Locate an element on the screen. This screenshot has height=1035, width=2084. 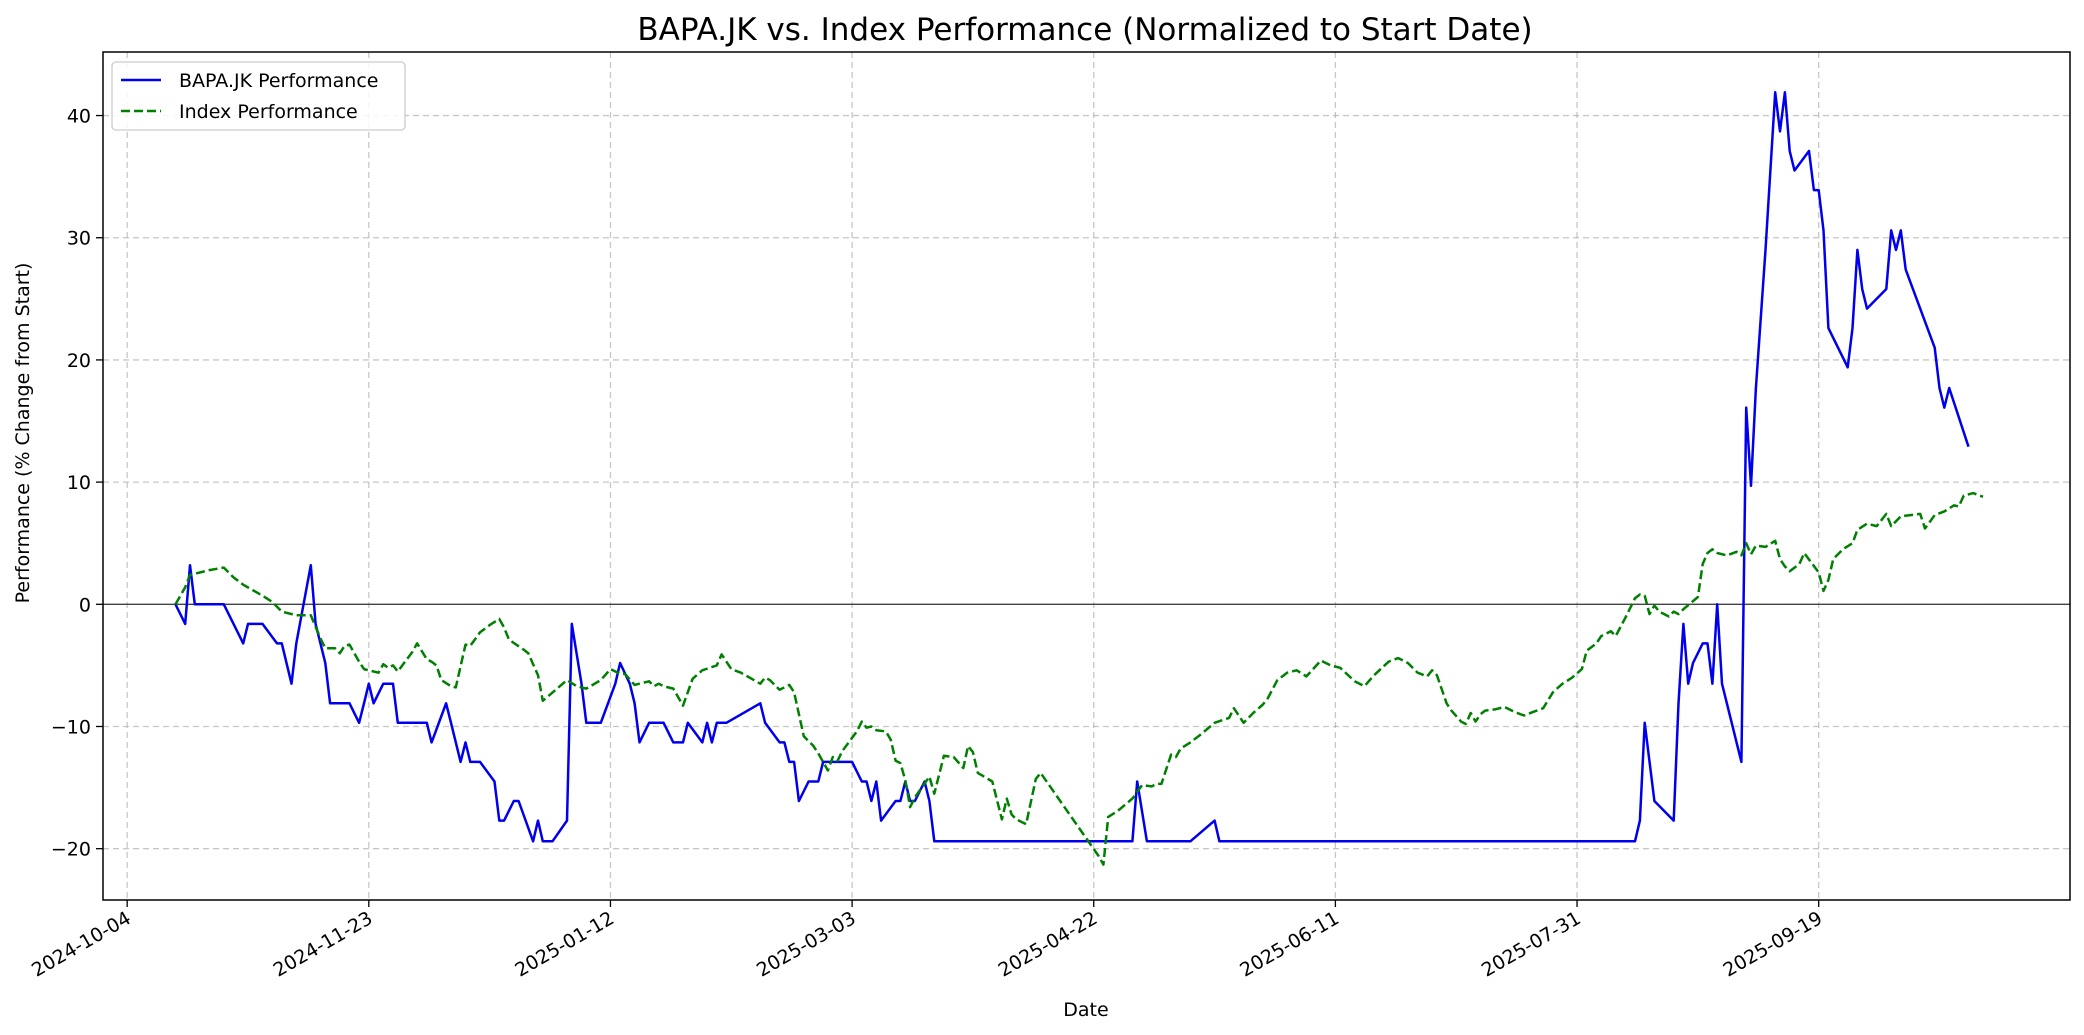
y-tick-label: 30 is located at coordinates (79, 239).